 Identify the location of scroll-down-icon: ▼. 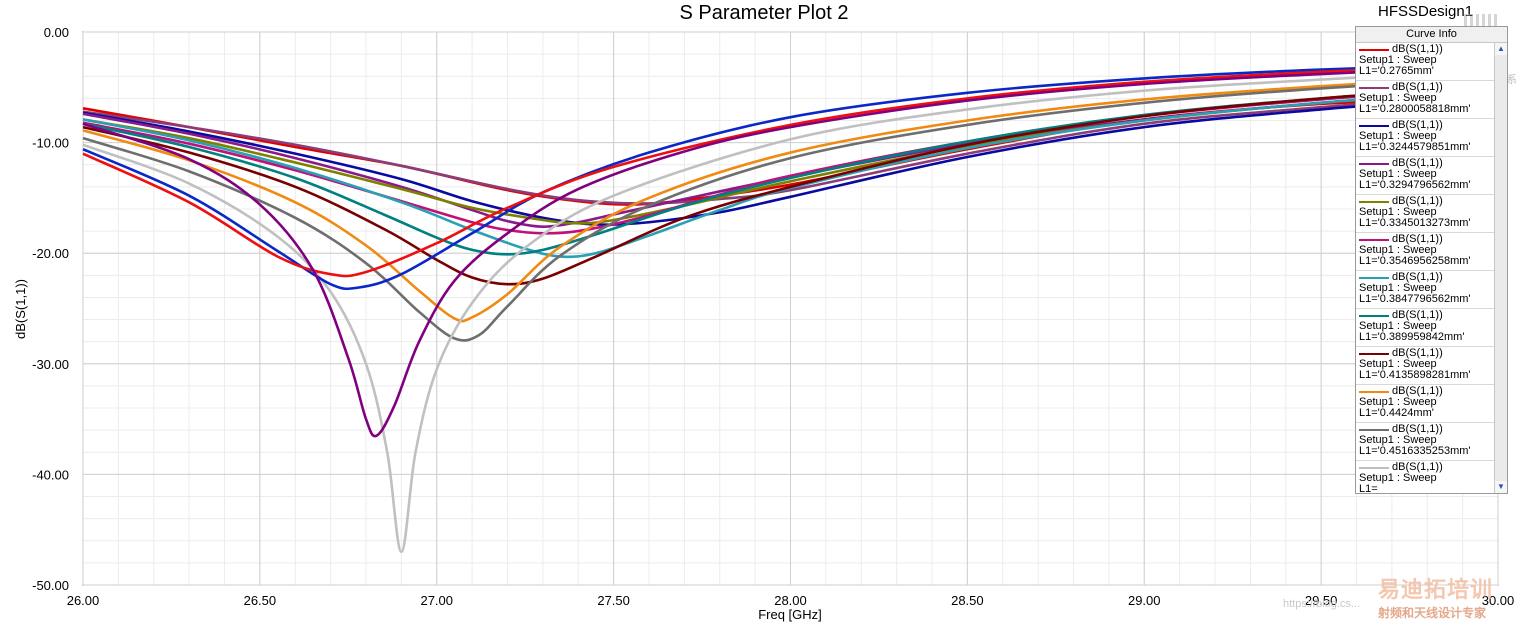
(1501, 487).